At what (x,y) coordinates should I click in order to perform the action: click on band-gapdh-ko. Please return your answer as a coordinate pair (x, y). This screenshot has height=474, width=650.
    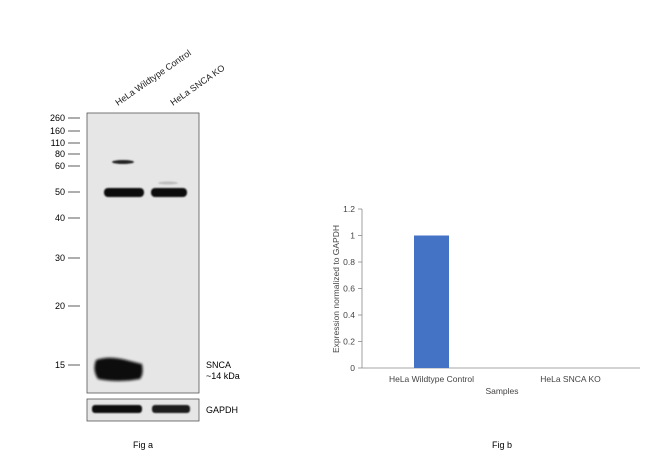
    Looking at the image, I should click on (171, 409).